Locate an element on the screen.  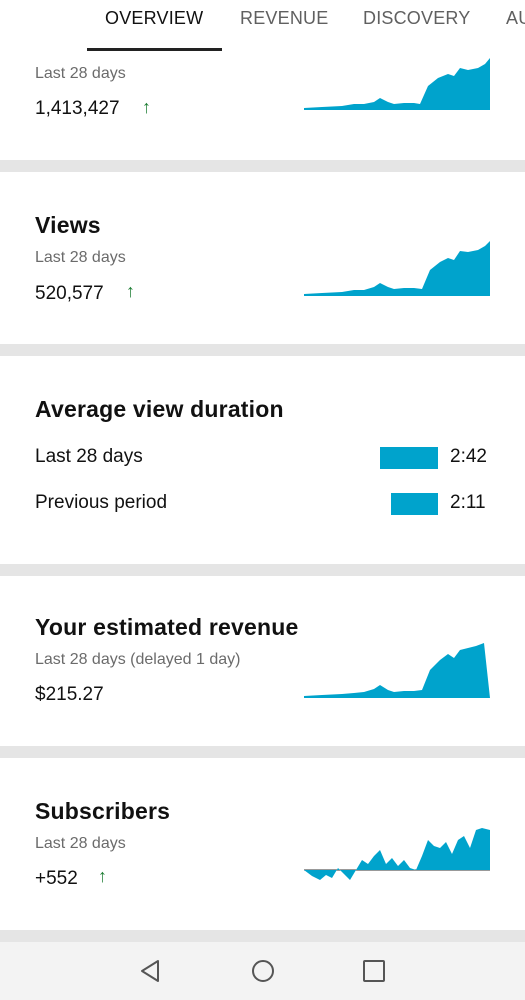
tab-revenue: REVENUE is located at coordinates (284, 18).